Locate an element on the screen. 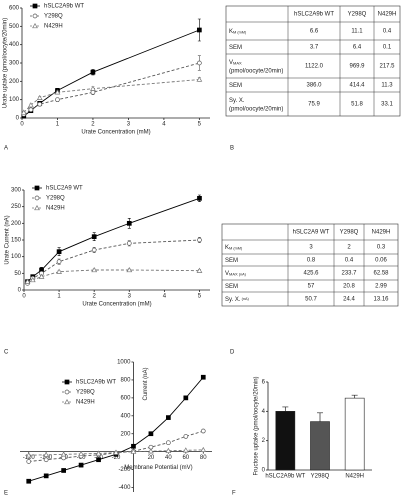 This screenshot has width=403, height=499. y-tick-label: 250 is located at coordinates (16, 207).